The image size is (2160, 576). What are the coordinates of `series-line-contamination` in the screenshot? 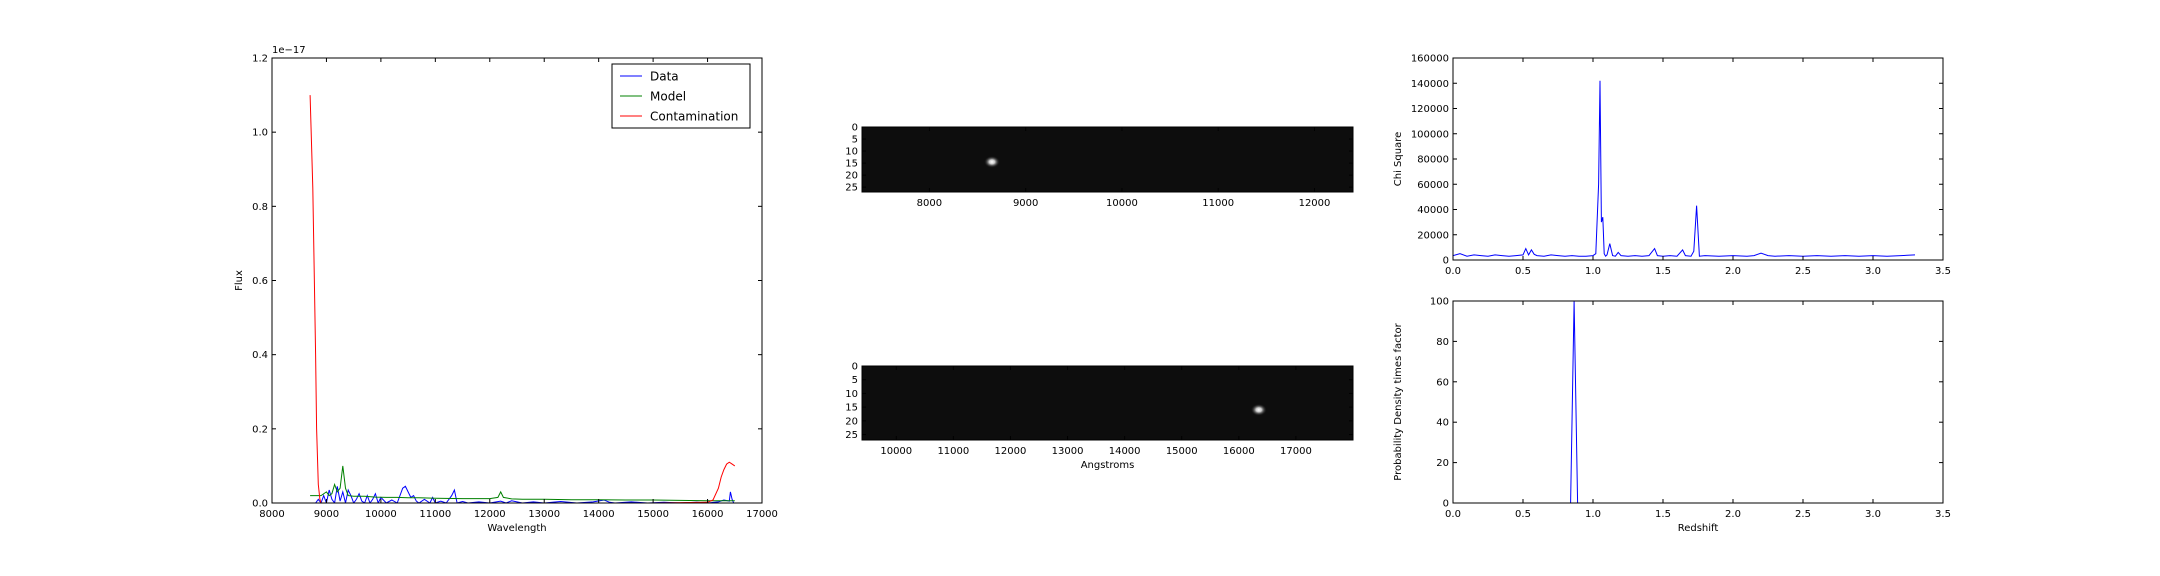 It's located at (522, 299).